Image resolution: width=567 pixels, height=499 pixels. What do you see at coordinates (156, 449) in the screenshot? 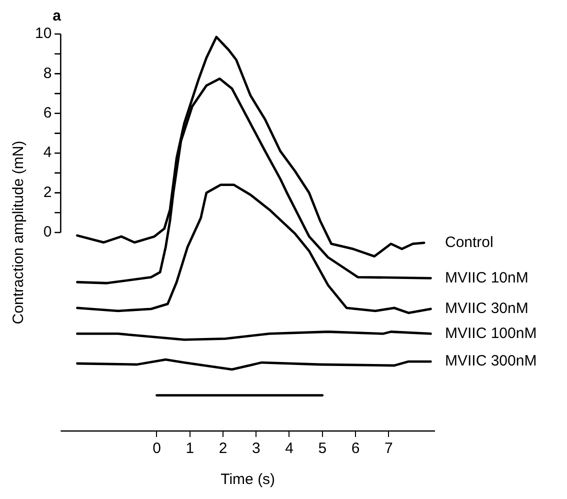
I see `x-tick-label: 0` at bounding box center [156, 449].